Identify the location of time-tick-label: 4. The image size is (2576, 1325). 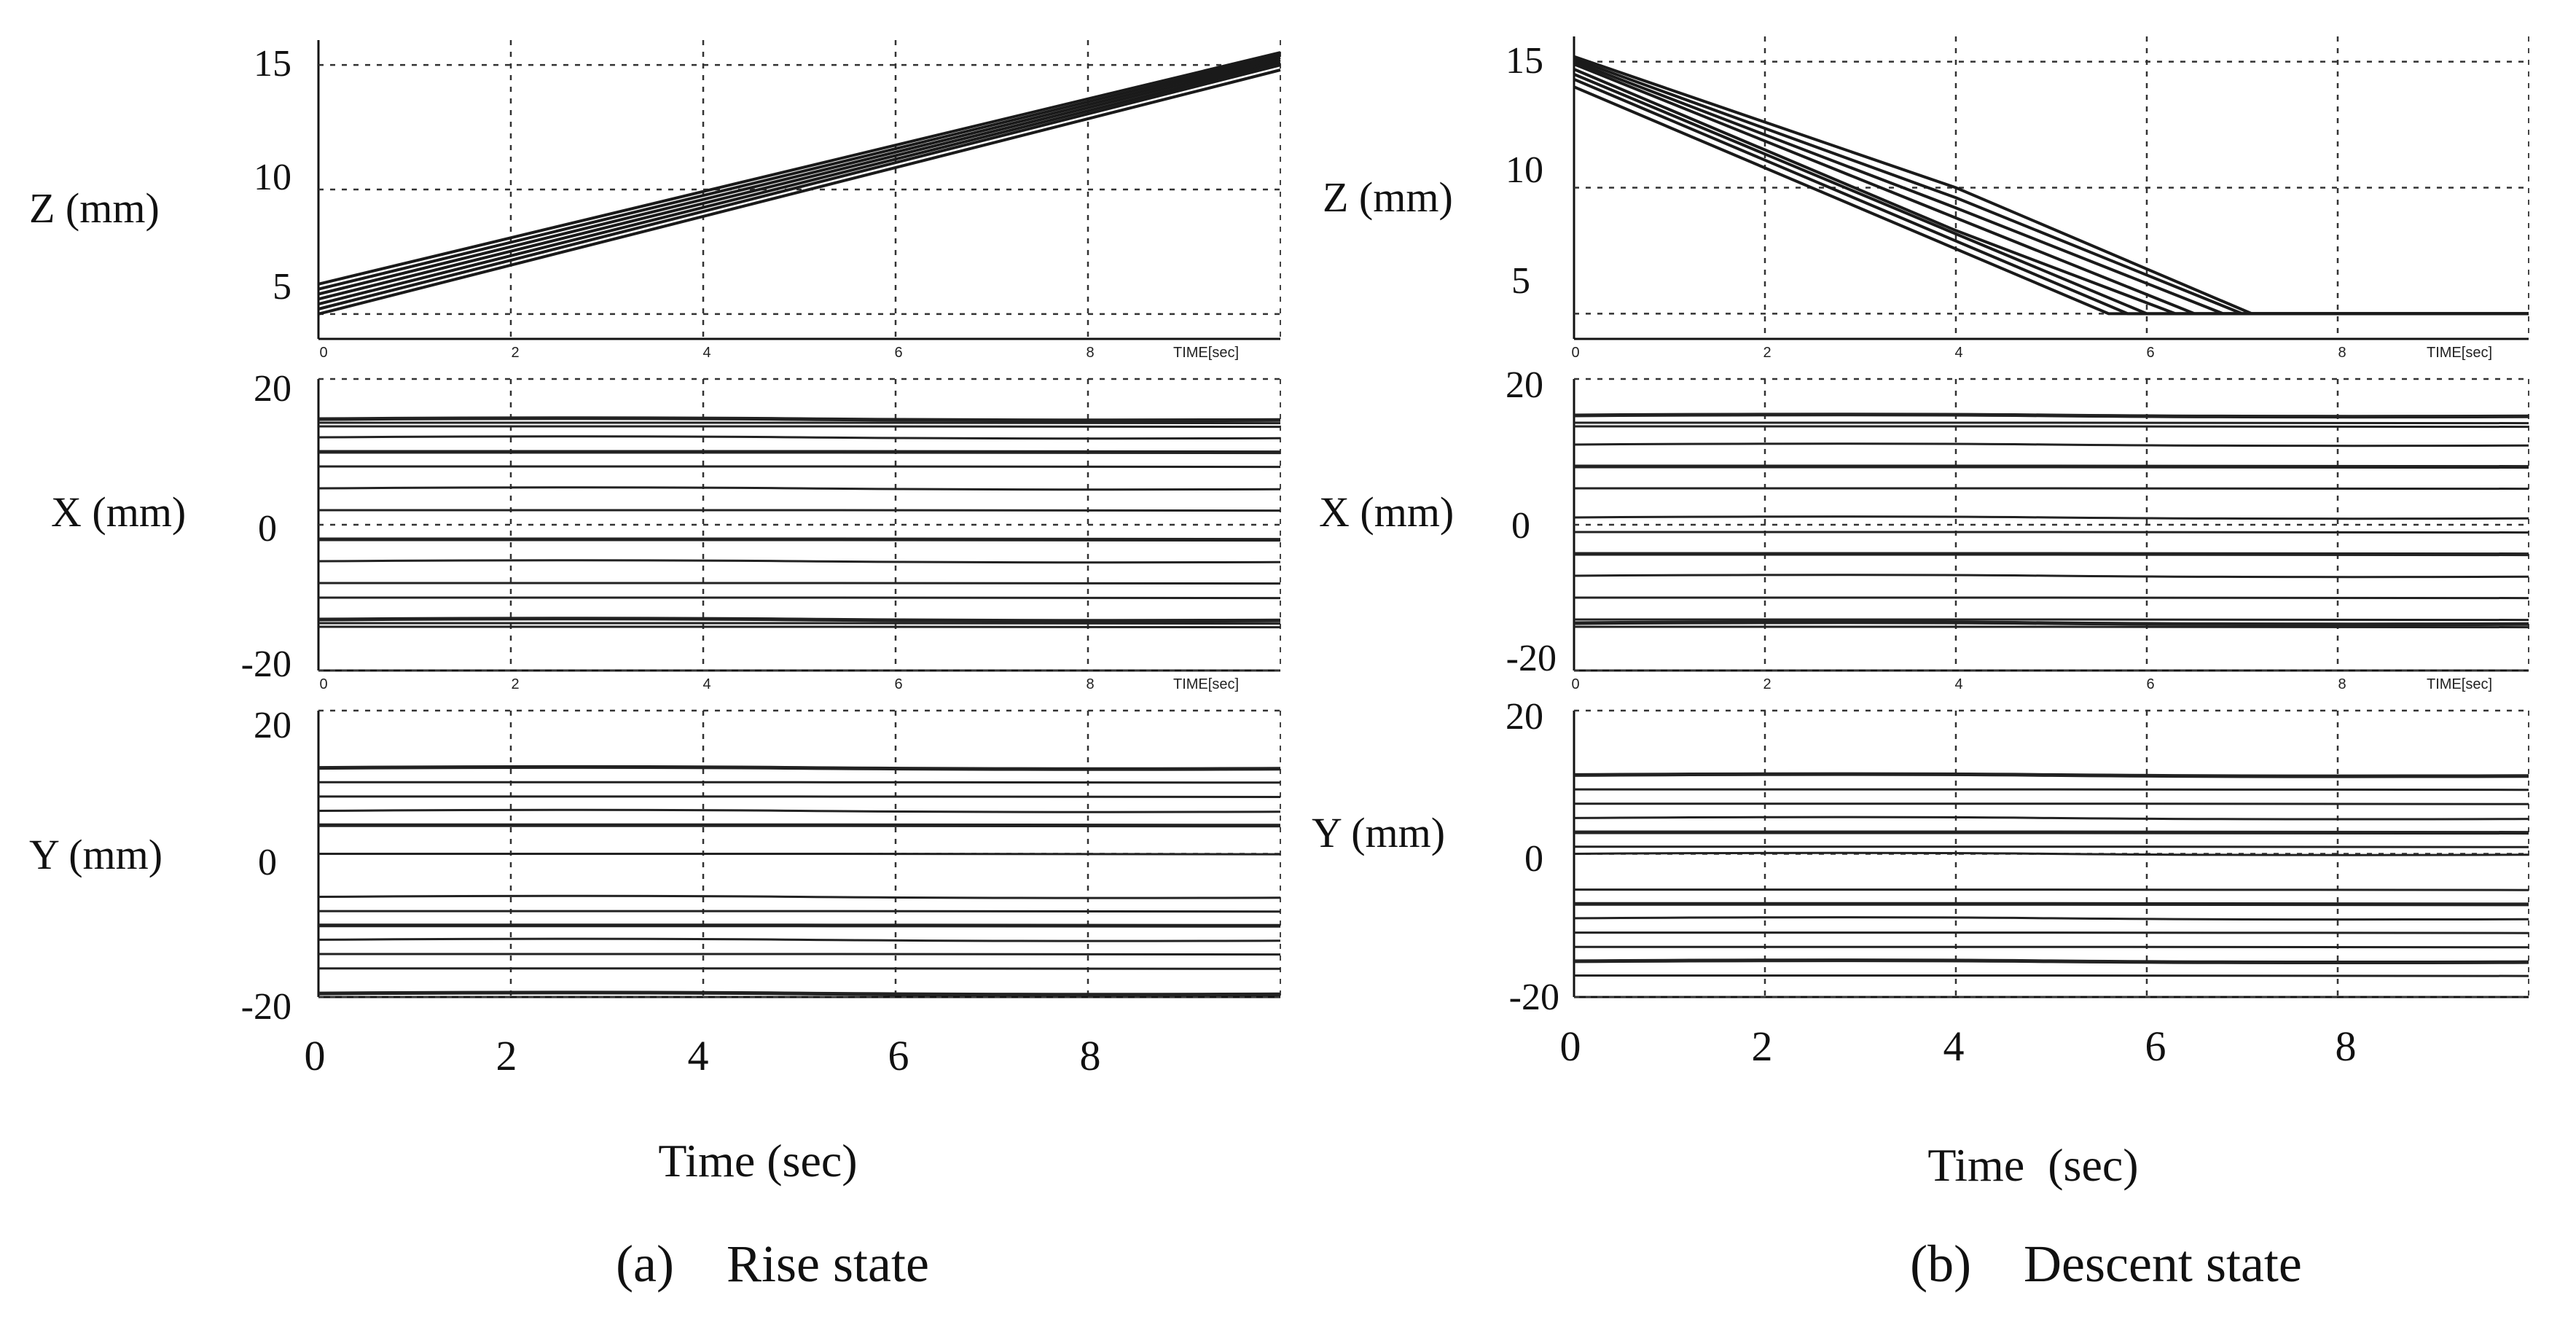
(1954, 1046).